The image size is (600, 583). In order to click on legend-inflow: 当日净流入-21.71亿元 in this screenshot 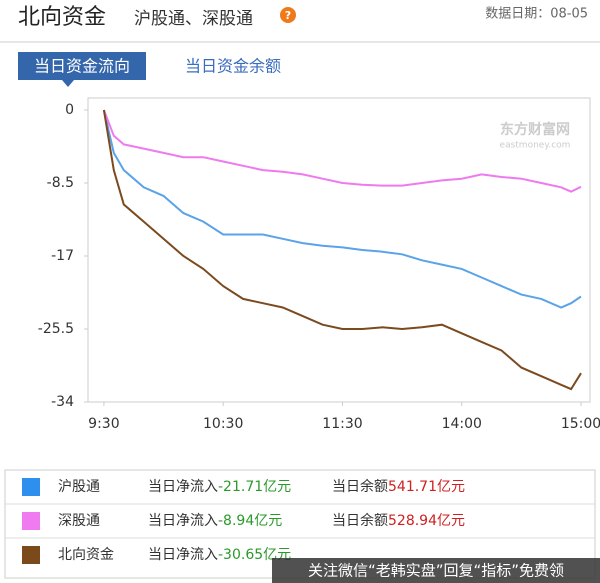, I will do `click(219, 487)`.